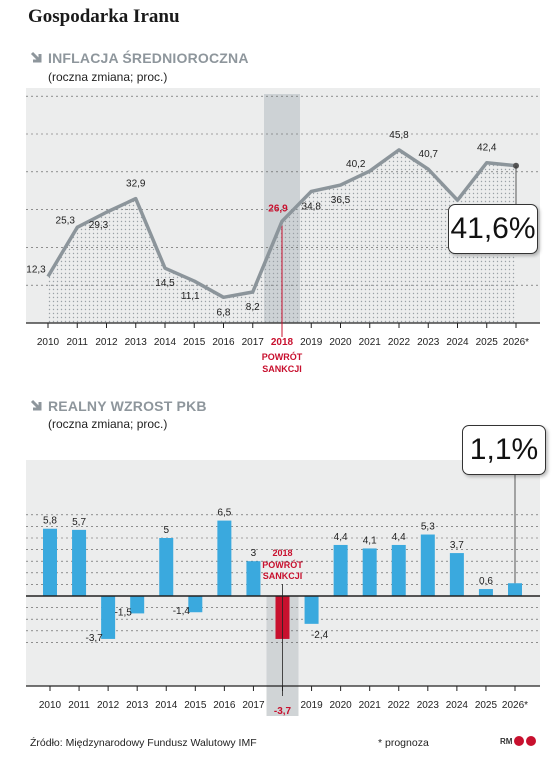 Image resolution: width=556 pixels, height=760 pixels. I want to click on data-label: 40,2, so click(356, 164).